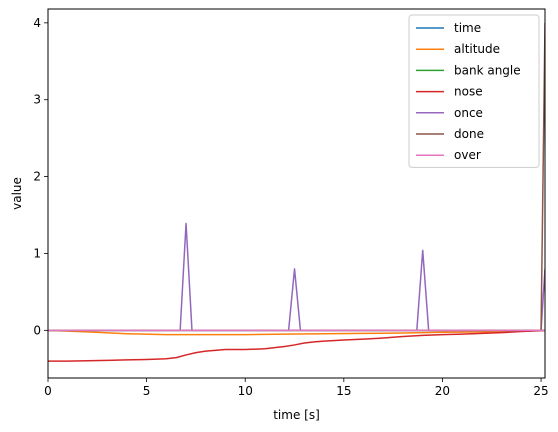 The image size is (558, 432). Describe the element at coordinates (296, 345) in the screenshot. I see `series-line-nose` at that location.